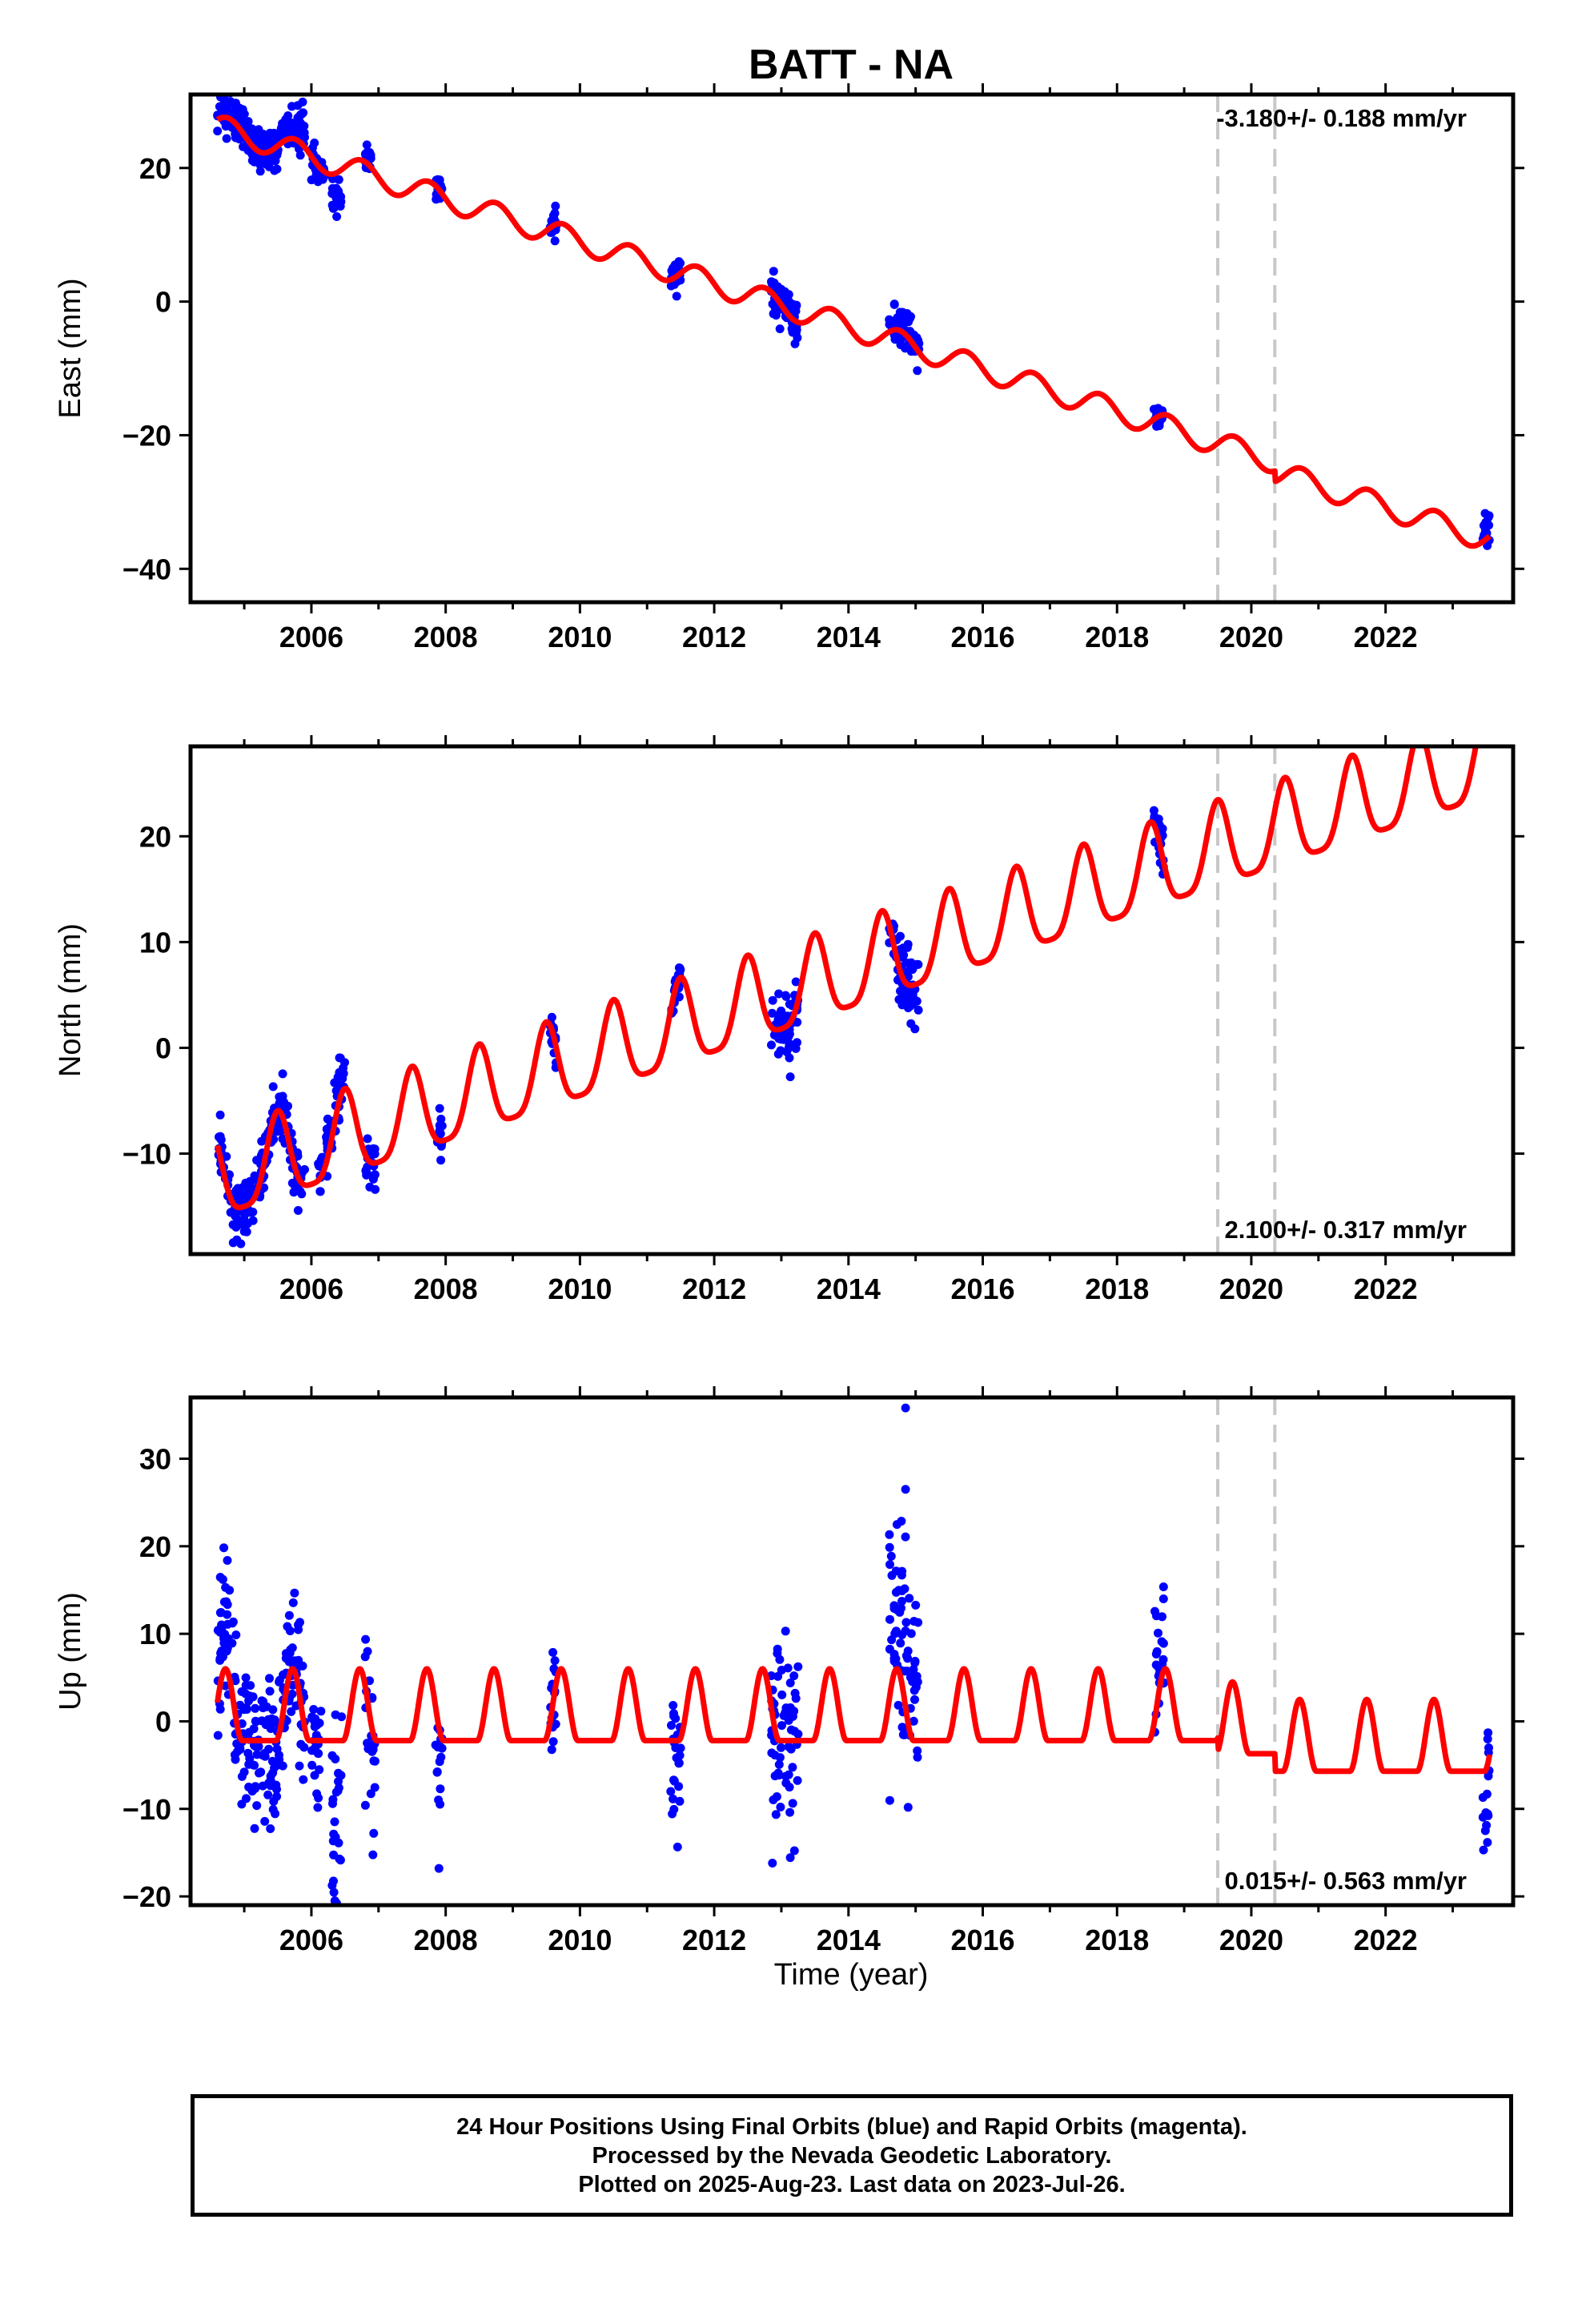  Describe the element at coordinates (146, 436) in the screenshot. I see `y-tick-label: −20` at that location.